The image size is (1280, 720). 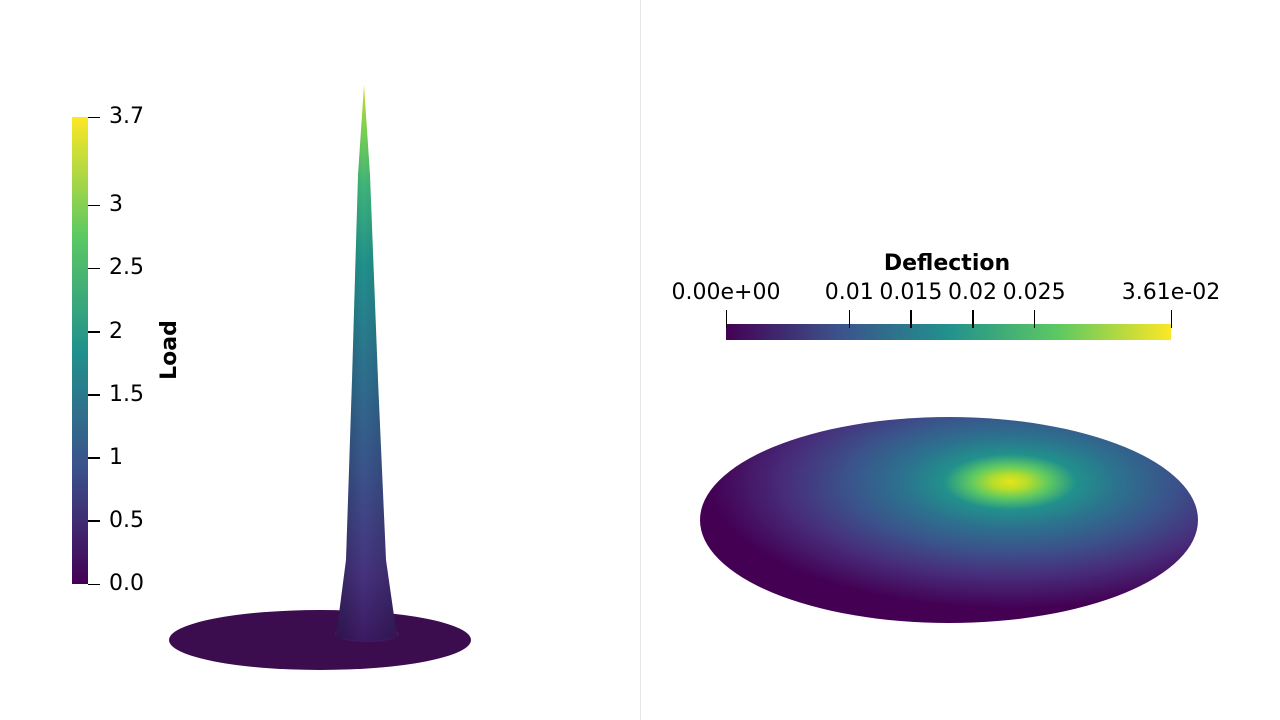 I want to click on deflection-colorbar-tick-label: 0.01, so click(x=849, y=292).